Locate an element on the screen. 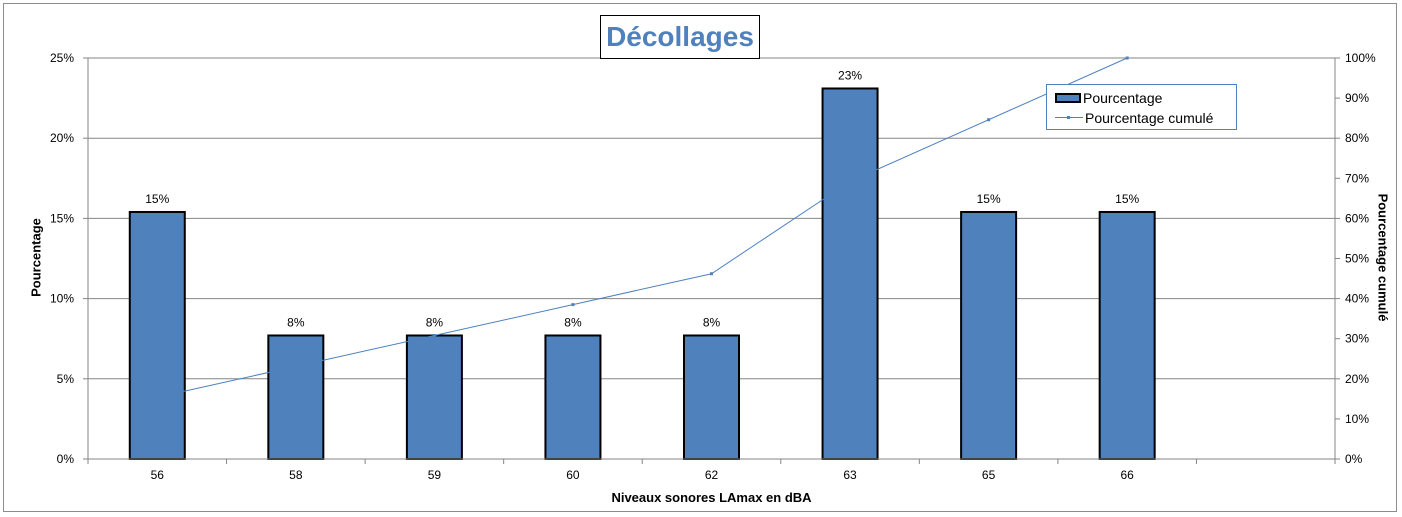 The width and height of the screenshot is (1402, 517). y2-tick-label: 40% is located at coordinates (1357, 299).